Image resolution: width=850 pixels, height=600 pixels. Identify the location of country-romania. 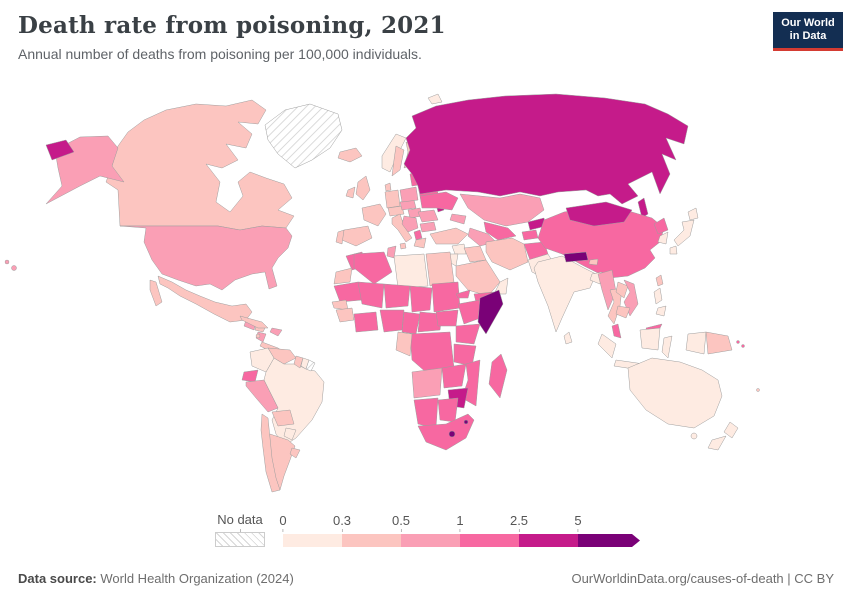
(428, 216).